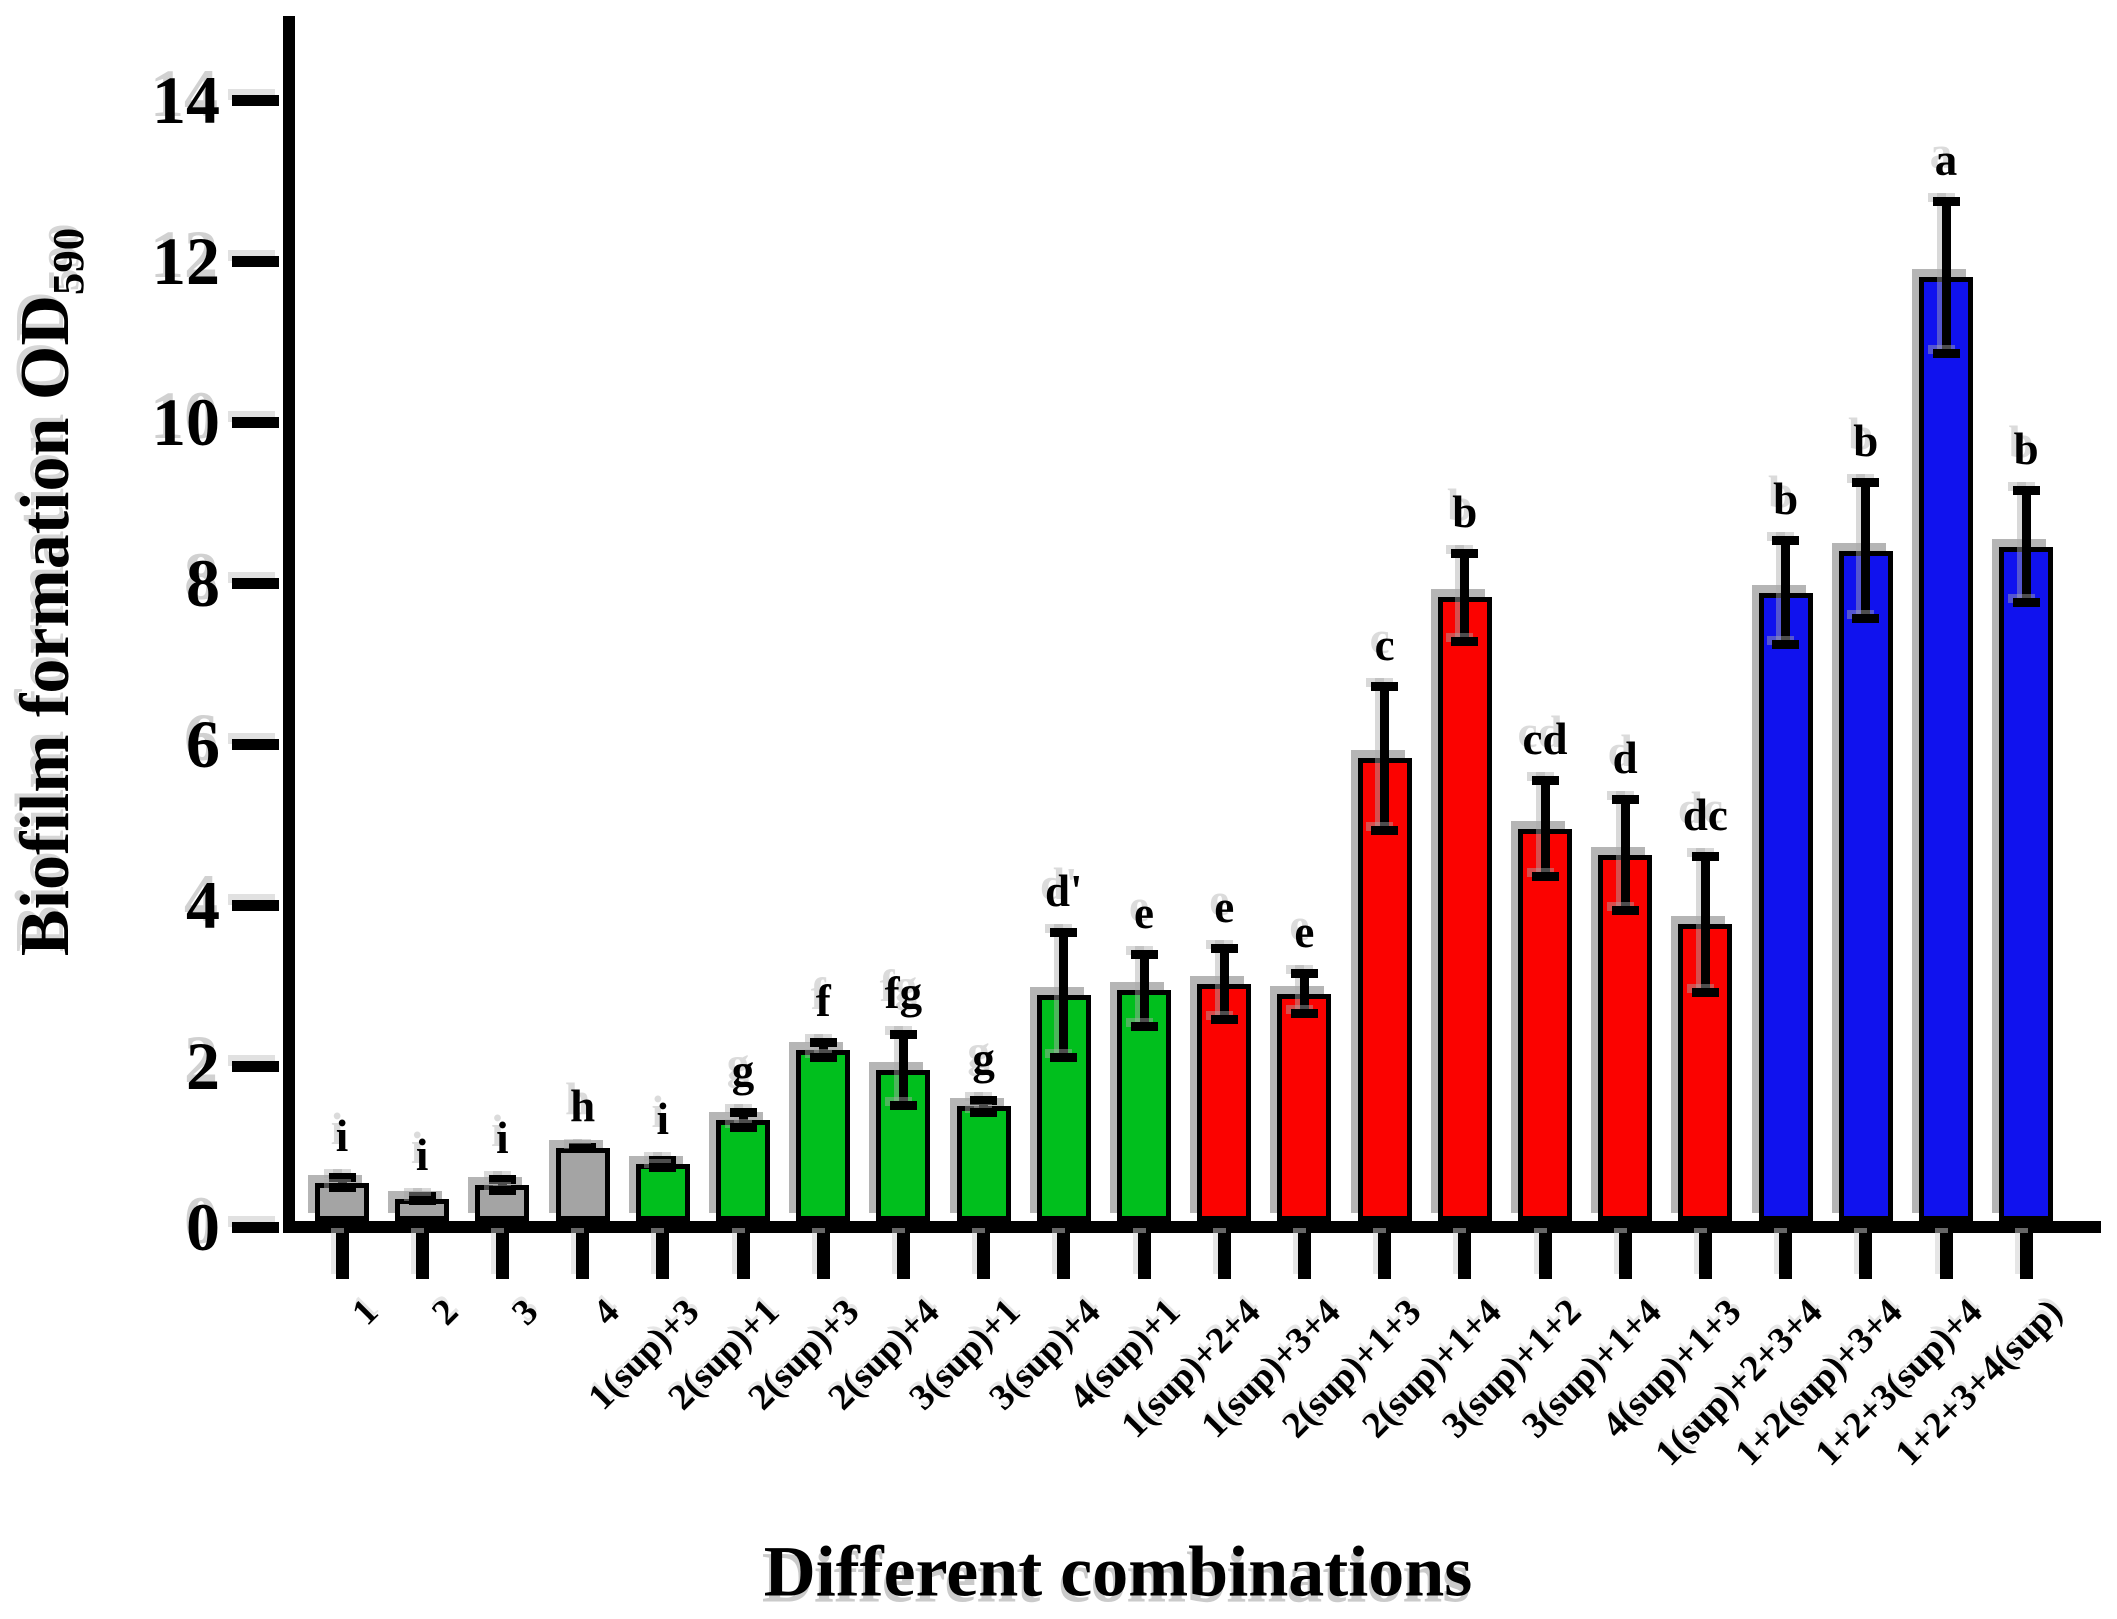 The width and height of the screenshot is (2117, 1619). What do you see at coordinates (186, 261) in the screenshot?
I see `y-tick-label-12: 12` at bounding box center [186, 261].